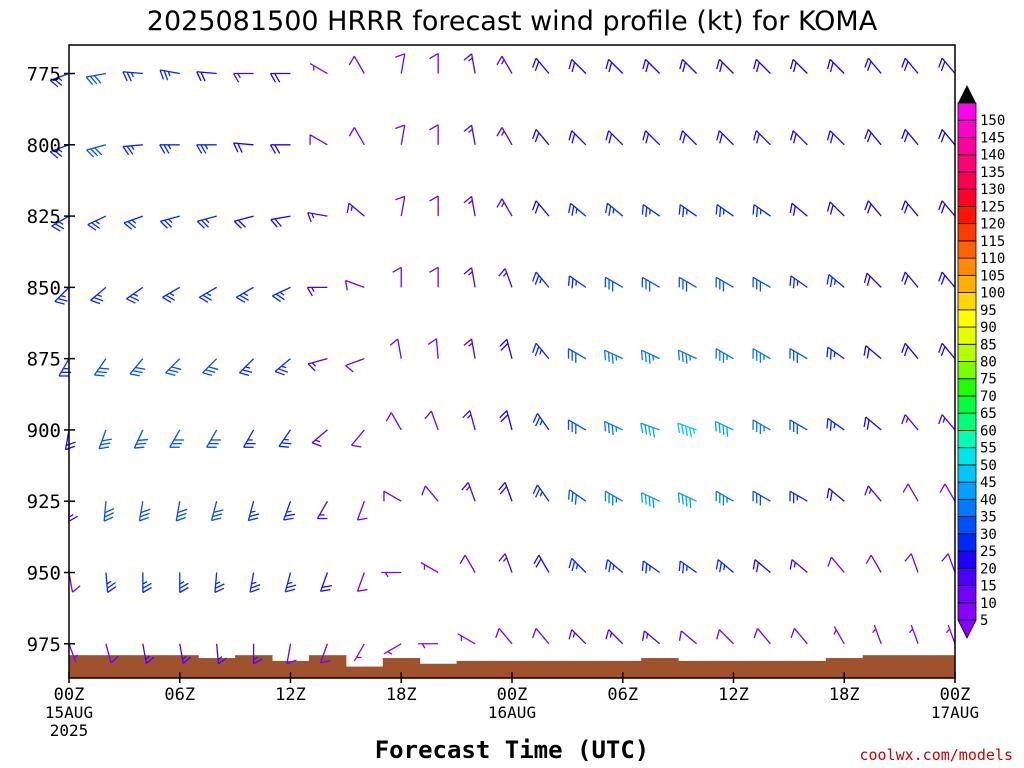  Describe the element at coordinates (992, 173) in the screenshot. I see `colorbar-label: 135` at that location.